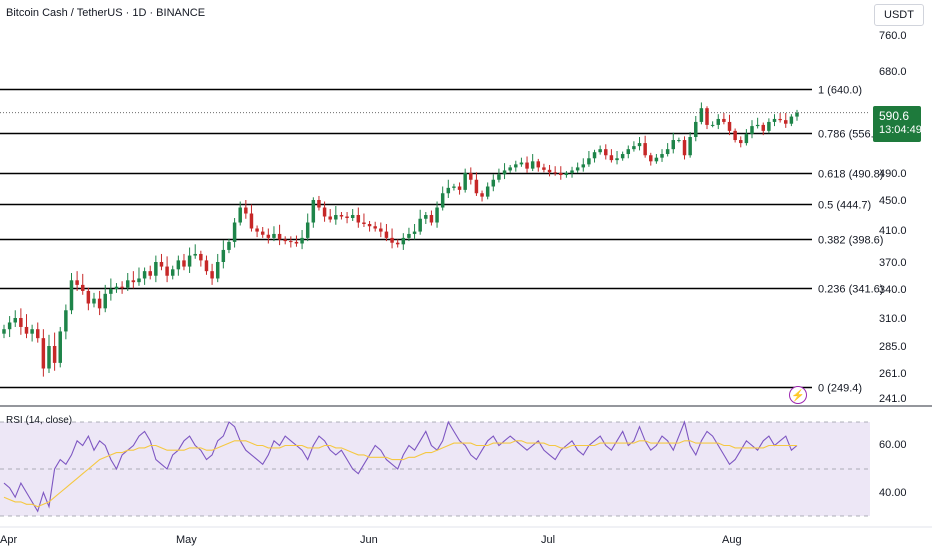  Describe the element at coordinates (840, 91) in the screenshot. I see `fib-level-label: 1 (640.0)` at that location.